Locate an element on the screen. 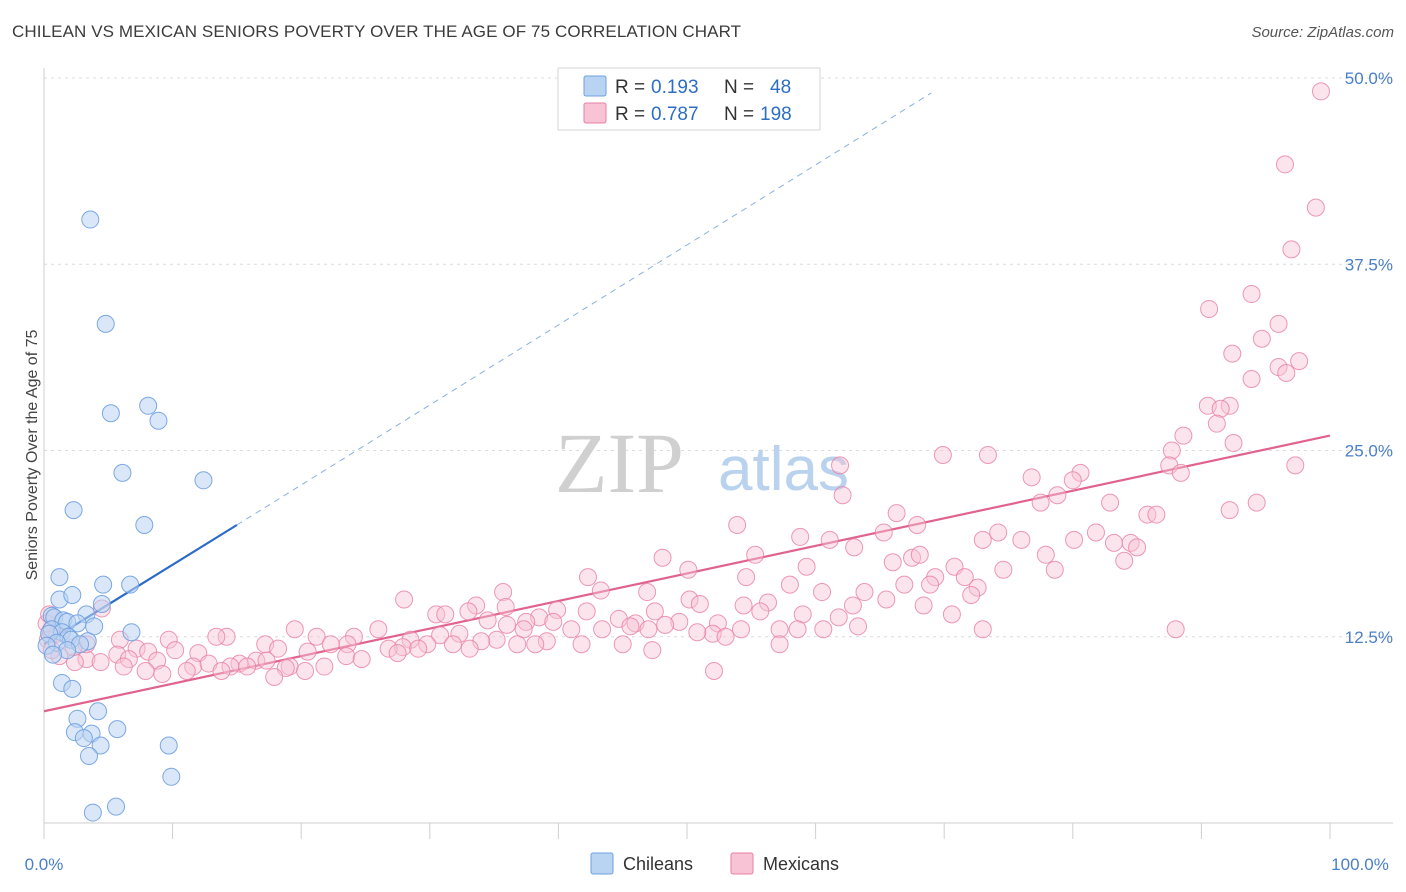 The width and height of the screenshot is (1406, 892). source-label: Source: ZipAtlas.com is located at coordinates (1322, 32).